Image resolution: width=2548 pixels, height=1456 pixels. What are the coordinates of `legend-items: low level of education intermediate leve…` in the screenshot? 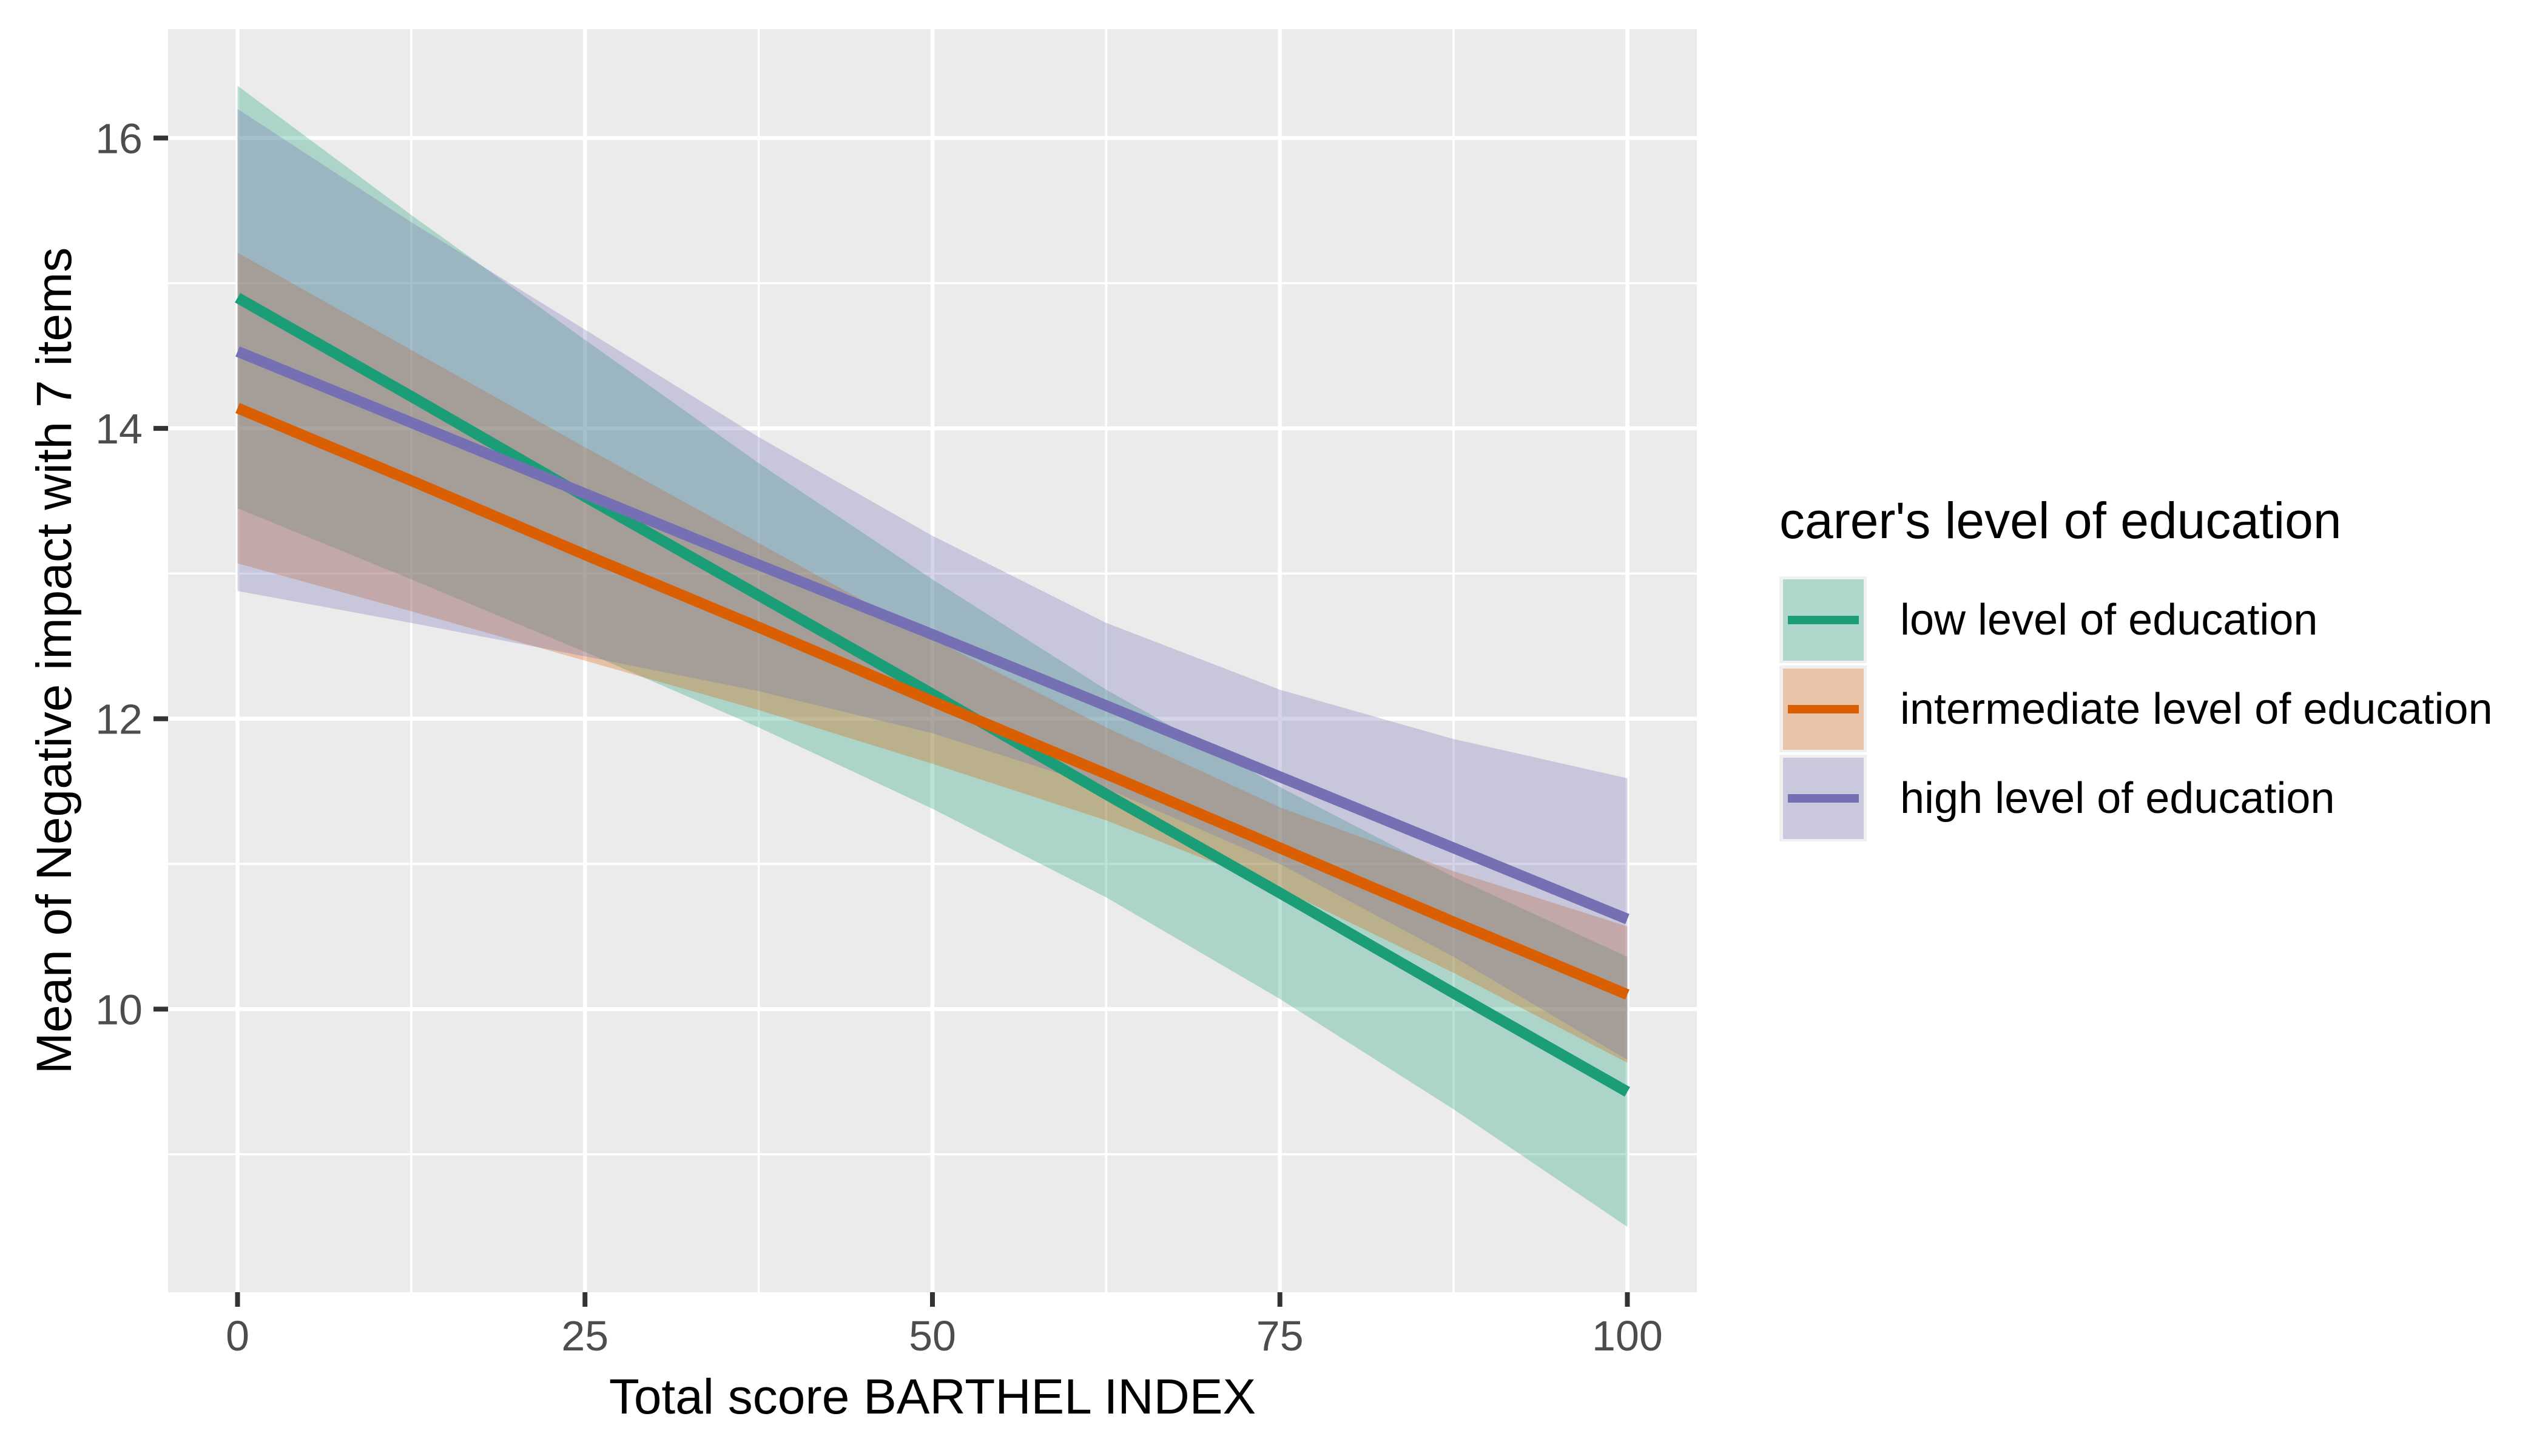 It's located at (2136, 709).